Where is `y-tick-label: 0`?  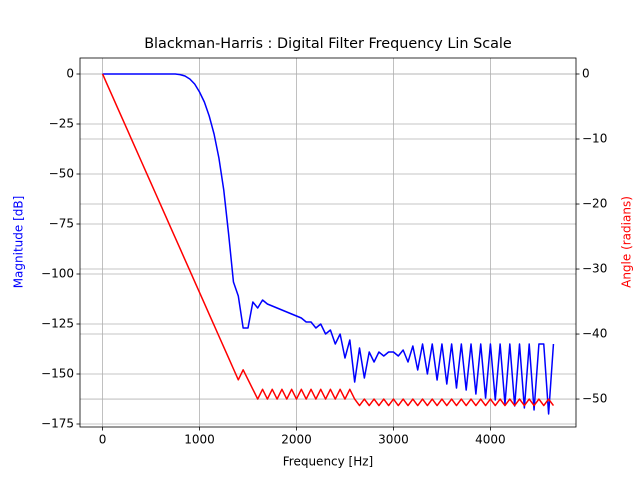 y-tick-label: 0 is located at coordinates (70, 74).